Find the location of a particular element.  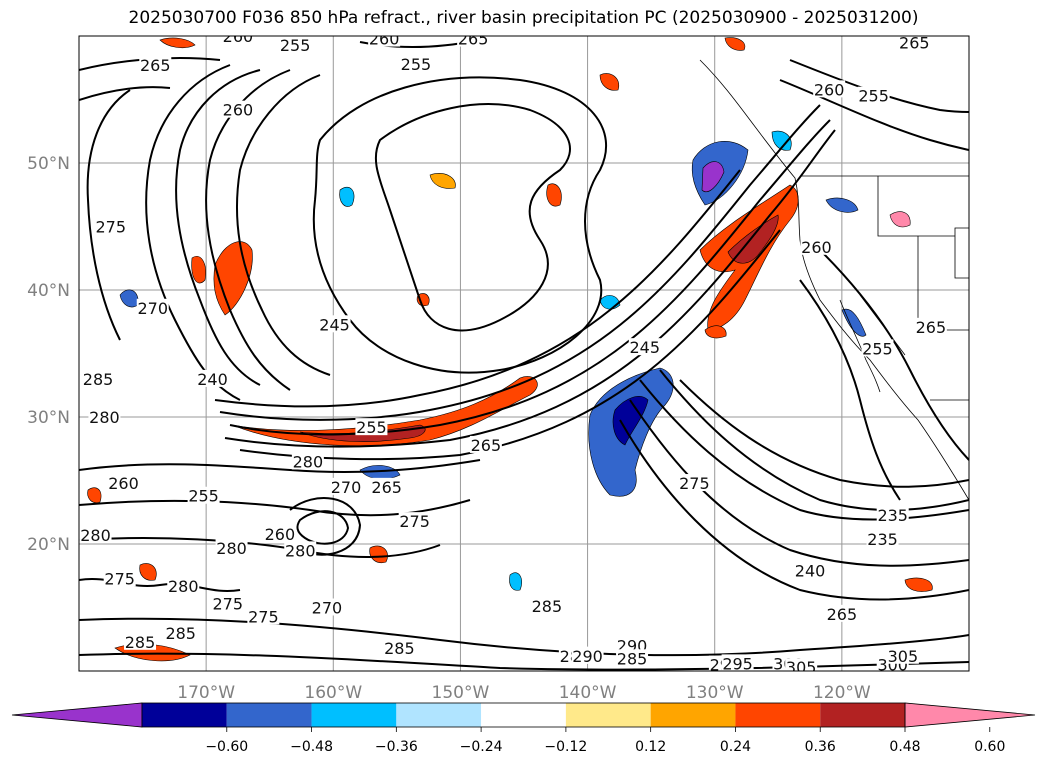

colorbar is located at coordinates (523, 715).